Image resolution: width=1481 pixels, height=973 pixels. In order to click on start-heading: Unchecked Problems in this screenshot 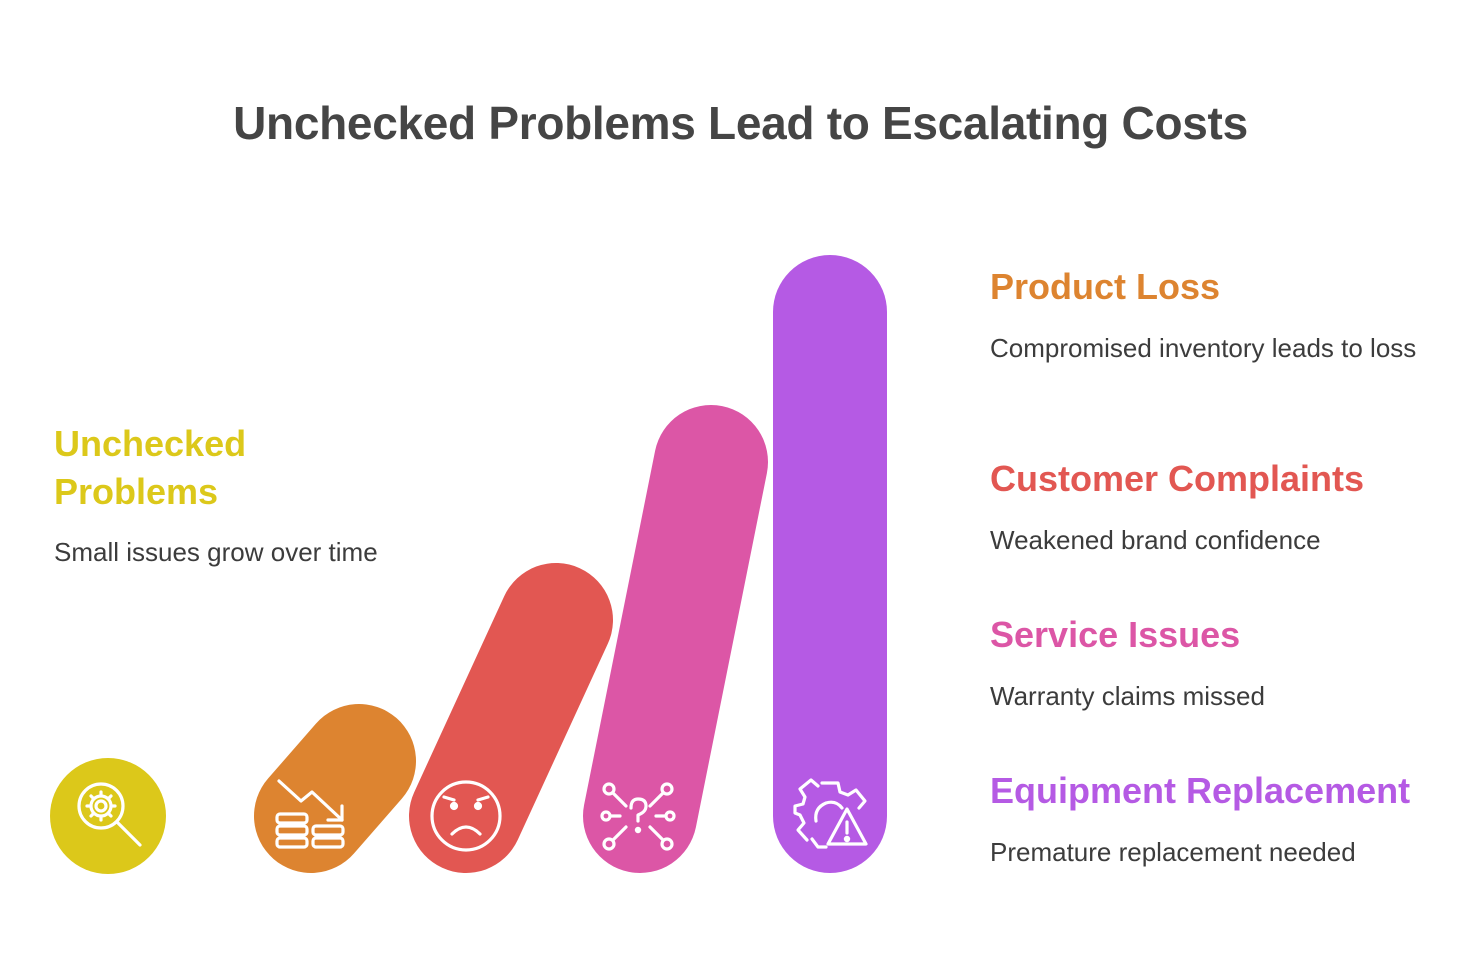, I will do `click(150, 467)`.